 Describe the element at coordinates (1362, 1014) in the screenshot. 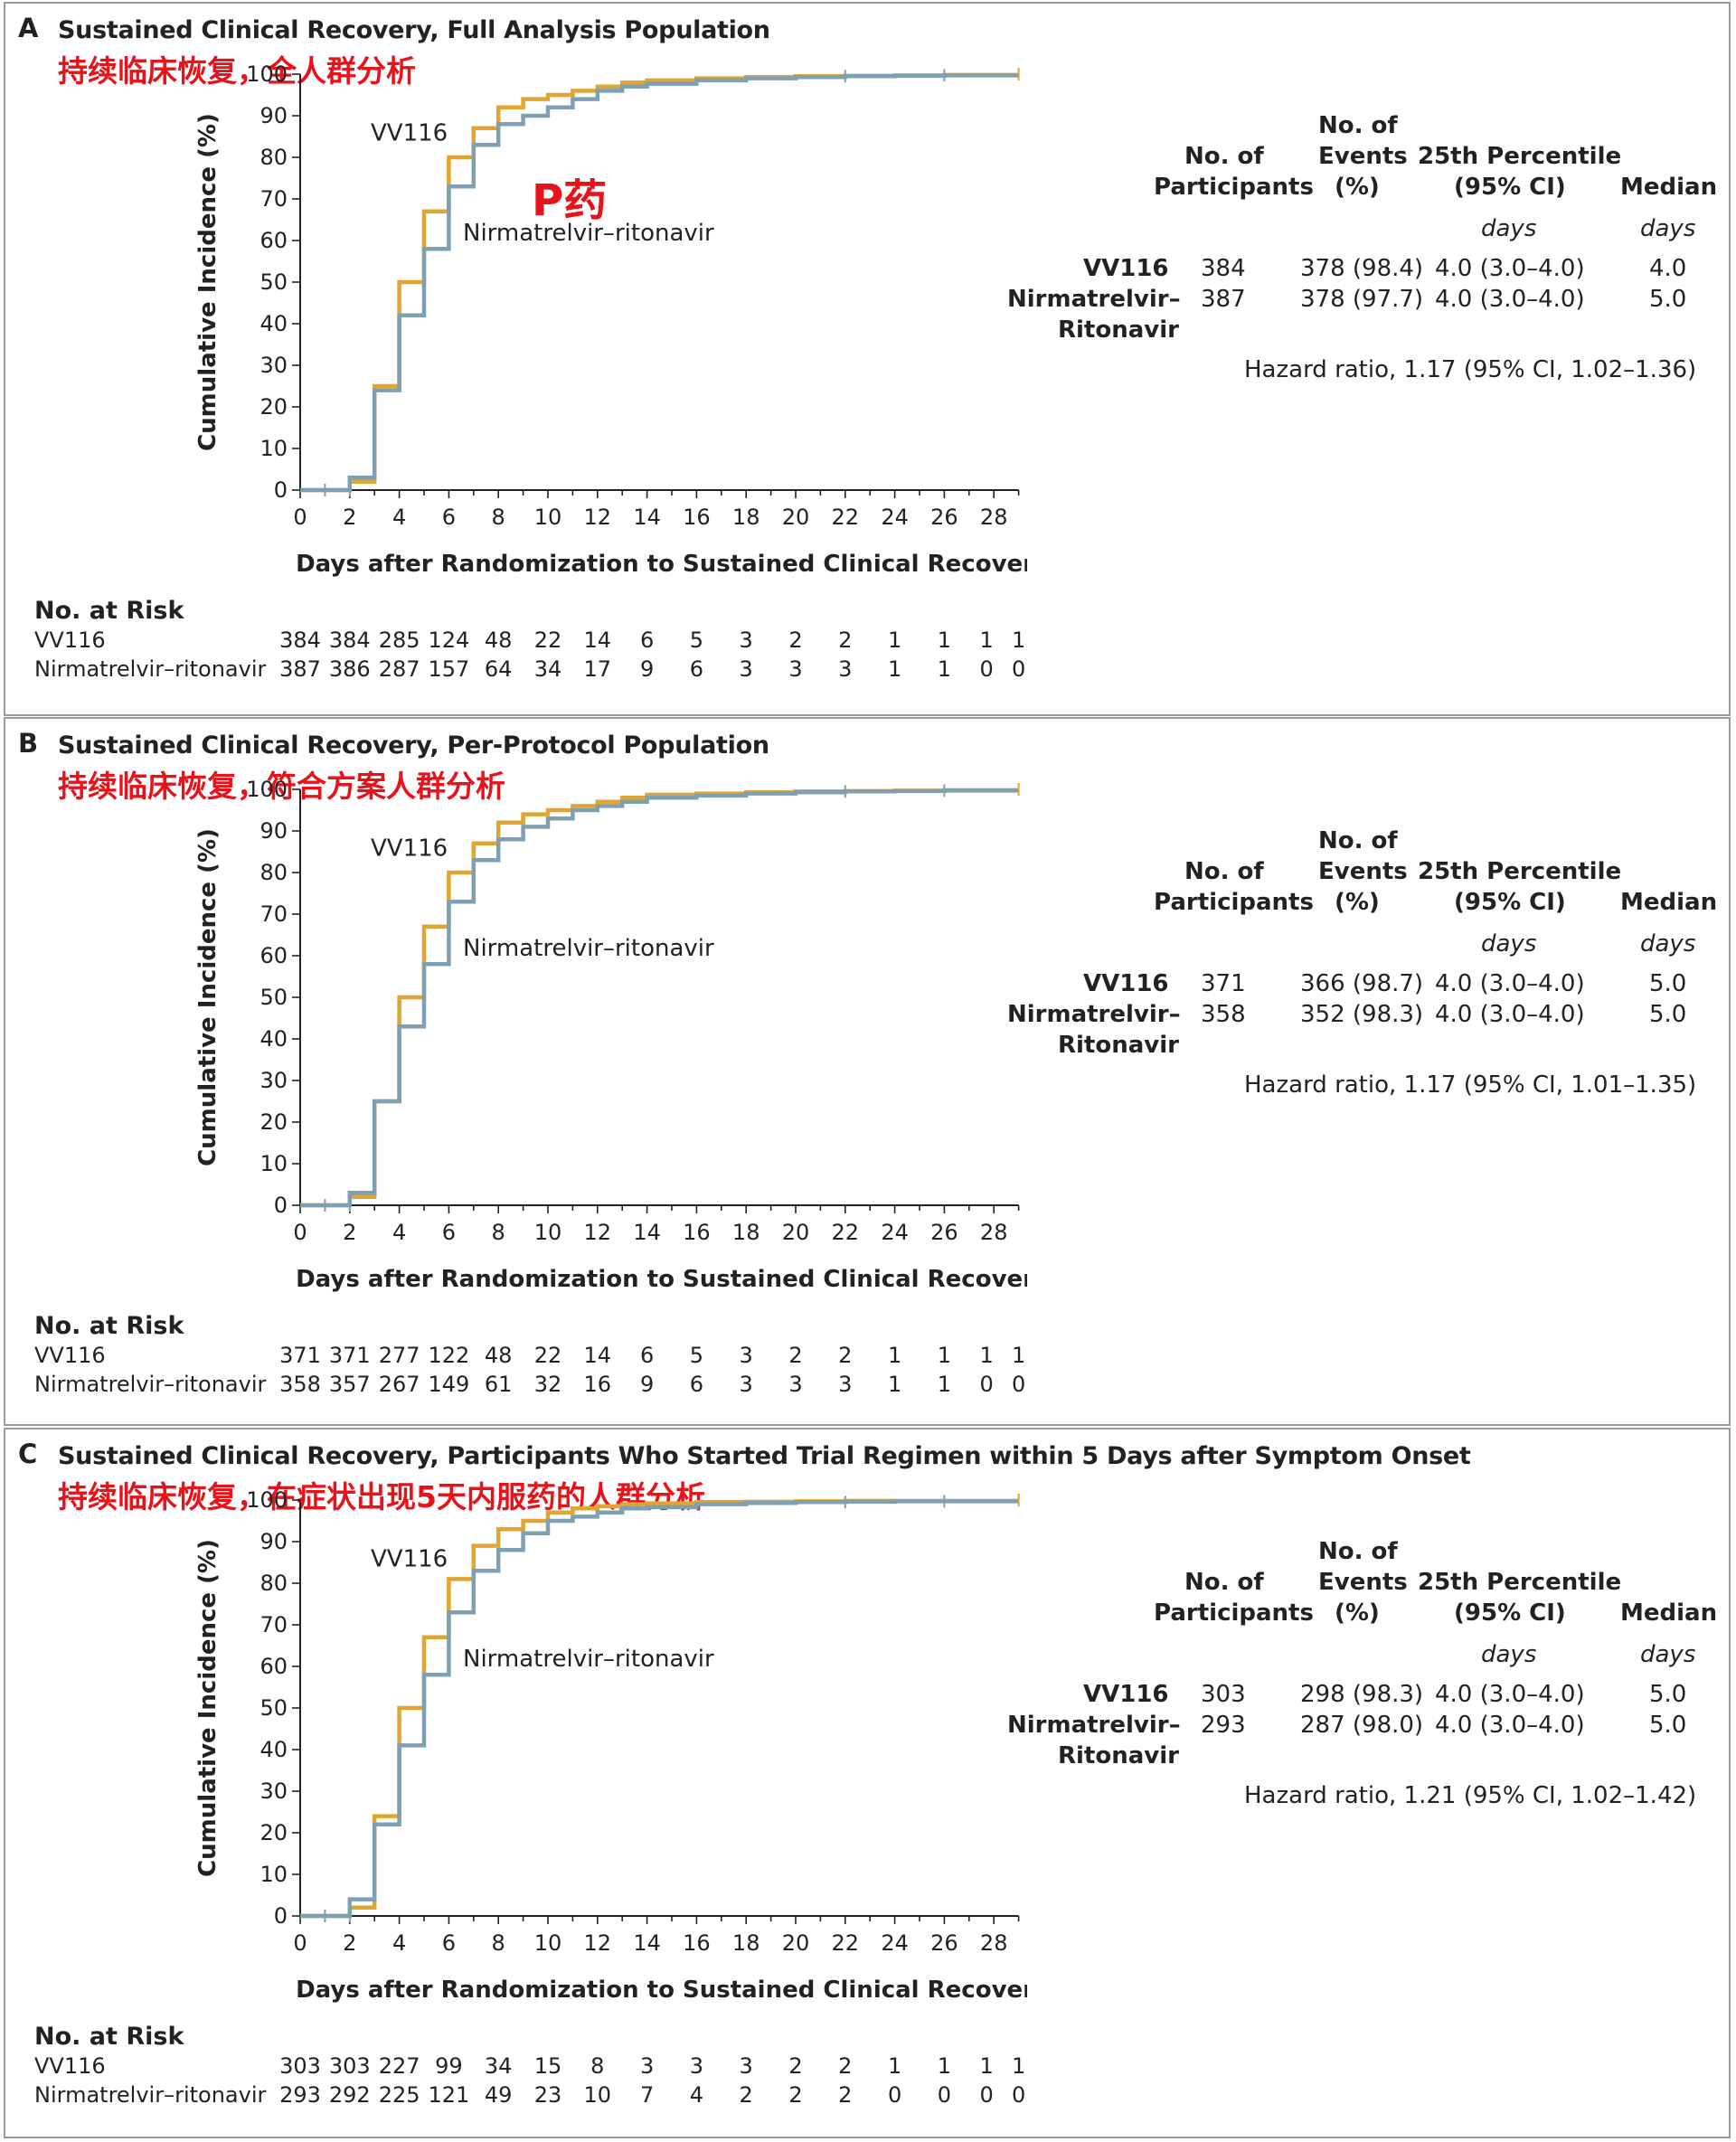

I see `row-nirm-events: 352 (98.3)` at that location.